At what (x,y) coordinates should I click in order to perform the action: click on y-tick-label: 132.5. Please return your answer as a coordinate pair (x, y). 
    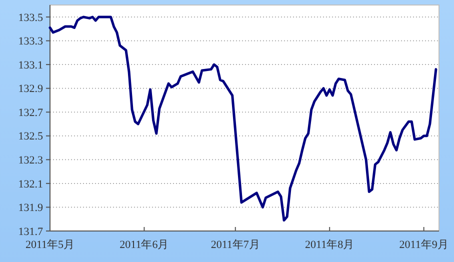
    Looking at the image, I should click on (31, 136).